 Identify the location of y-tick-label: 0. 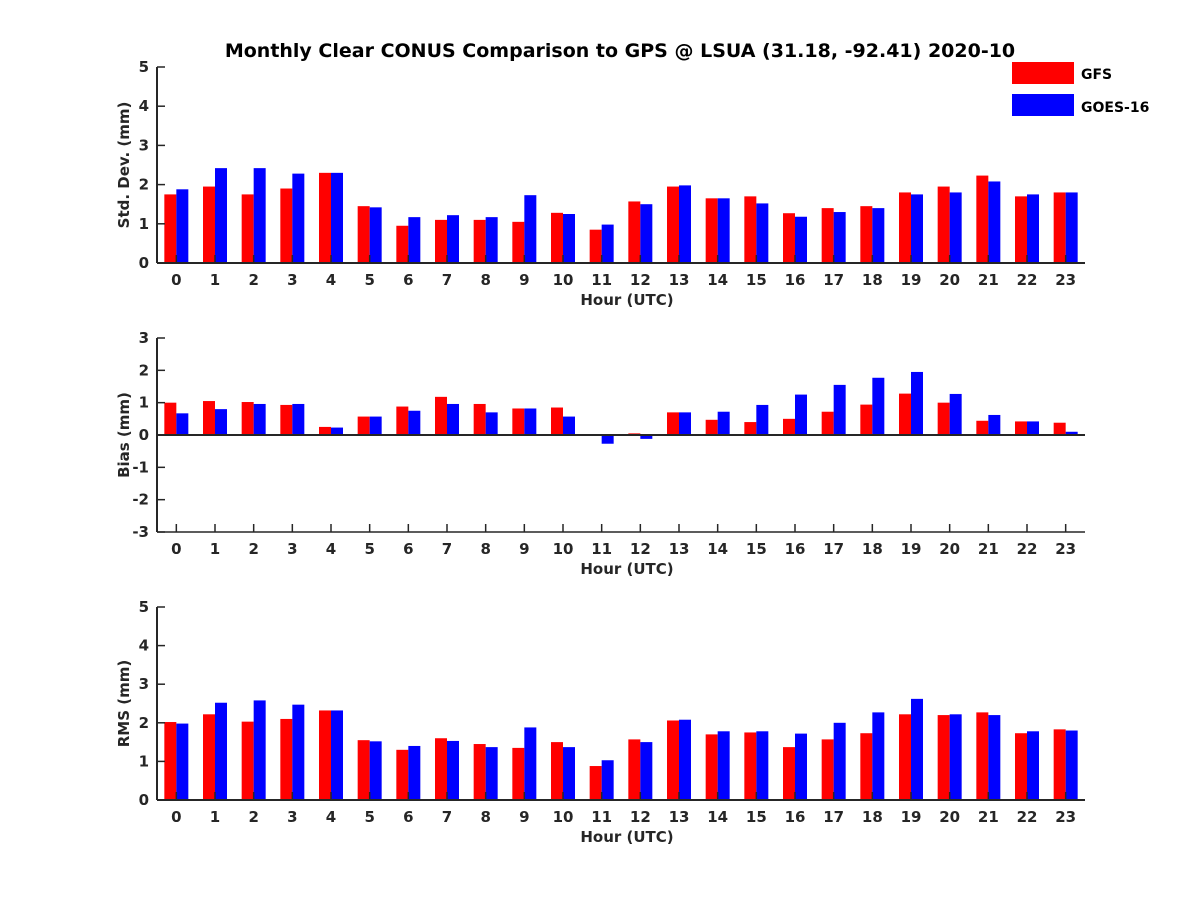
(144, 800).